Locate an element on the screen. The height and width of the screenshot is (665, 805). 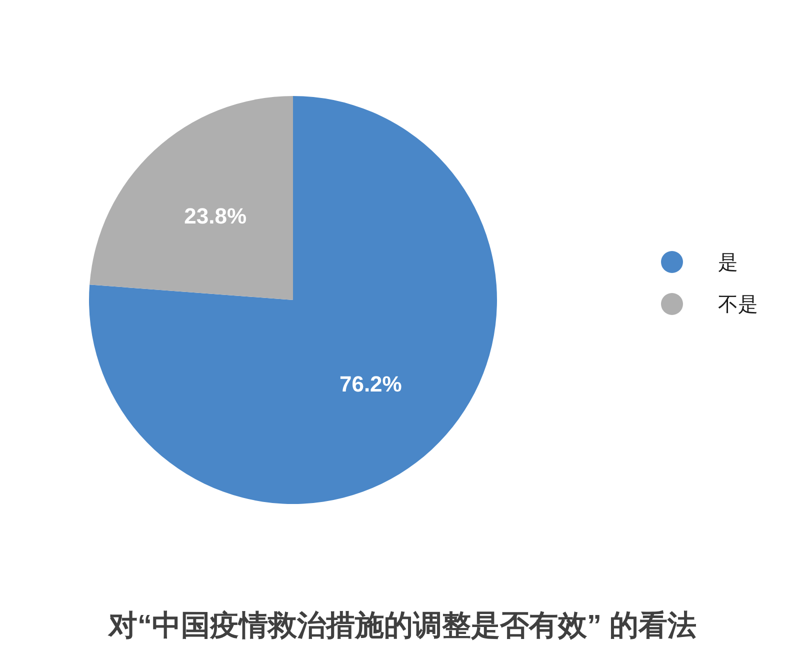
data-label: 76.2% is located at coordinates (370, 383).